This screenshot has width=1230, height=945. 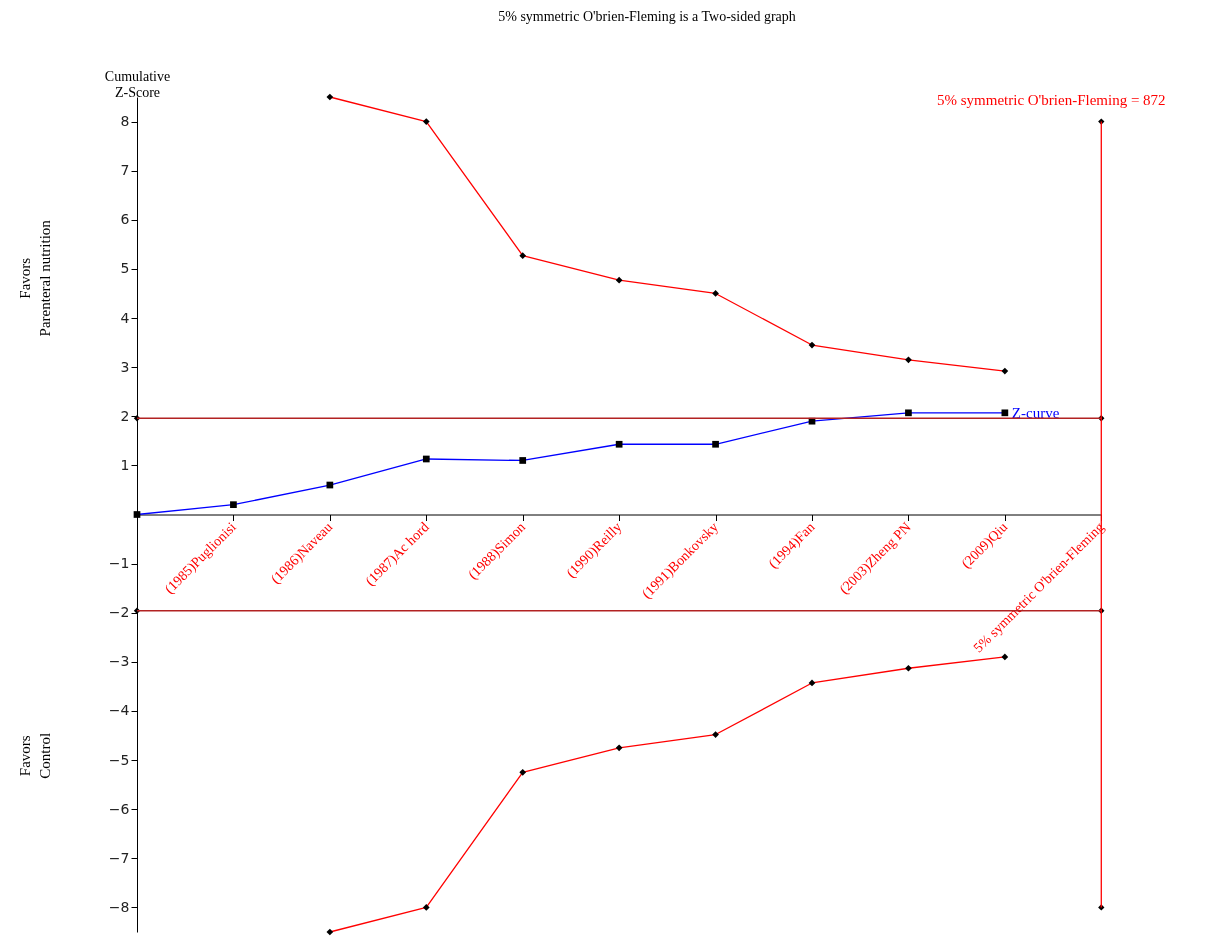 I want to click on y-tick-label: 4, so click(x=125, y=317).